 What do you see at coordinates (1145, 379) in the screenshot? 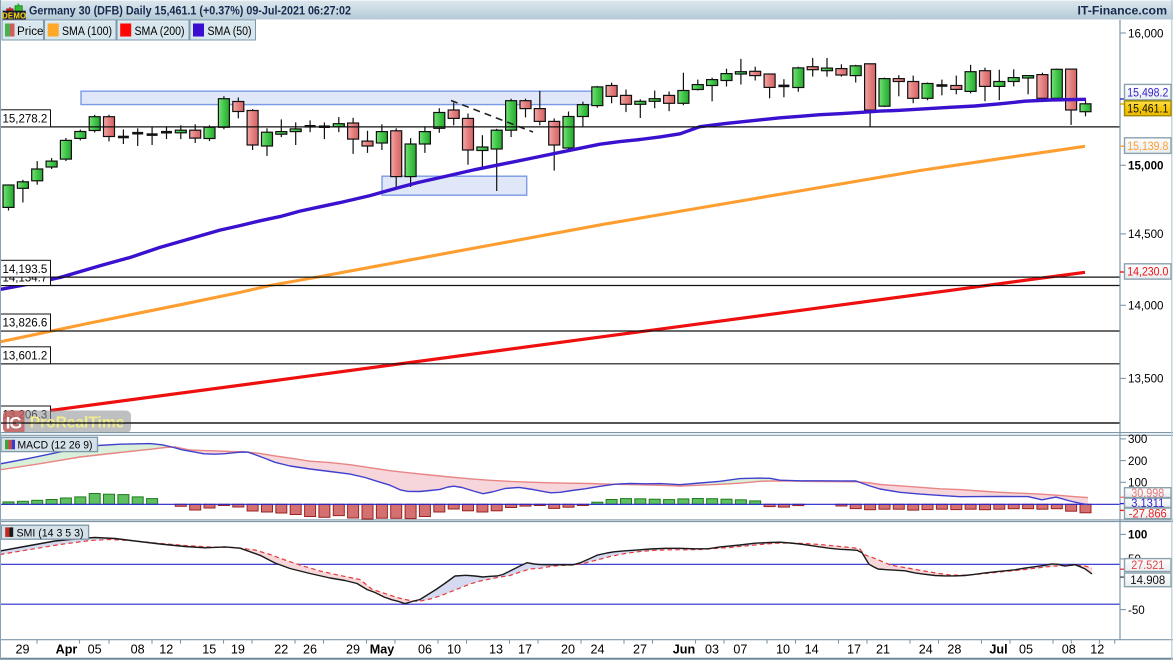
I see `svg-text: 13,500` at bounding box center [1145, 379].